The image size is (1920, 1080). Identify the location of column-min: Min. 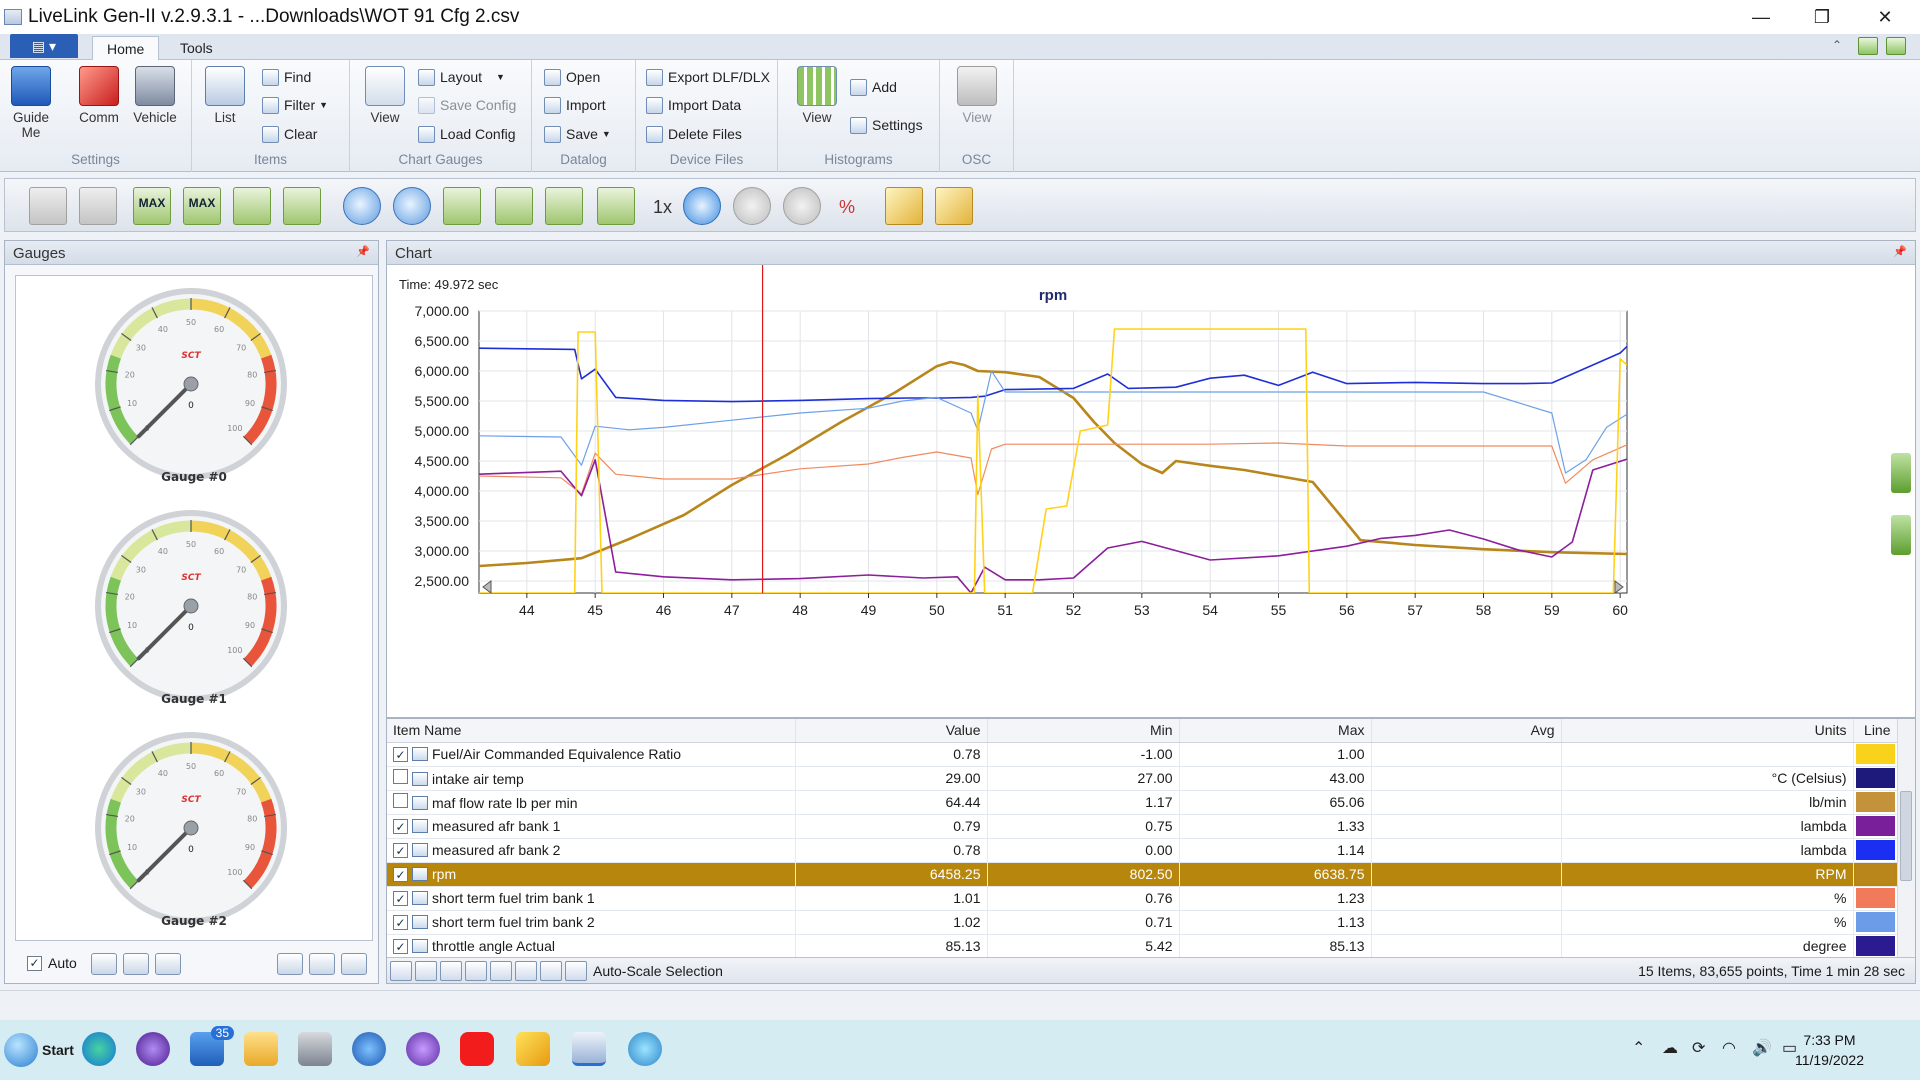
(1083, 731).